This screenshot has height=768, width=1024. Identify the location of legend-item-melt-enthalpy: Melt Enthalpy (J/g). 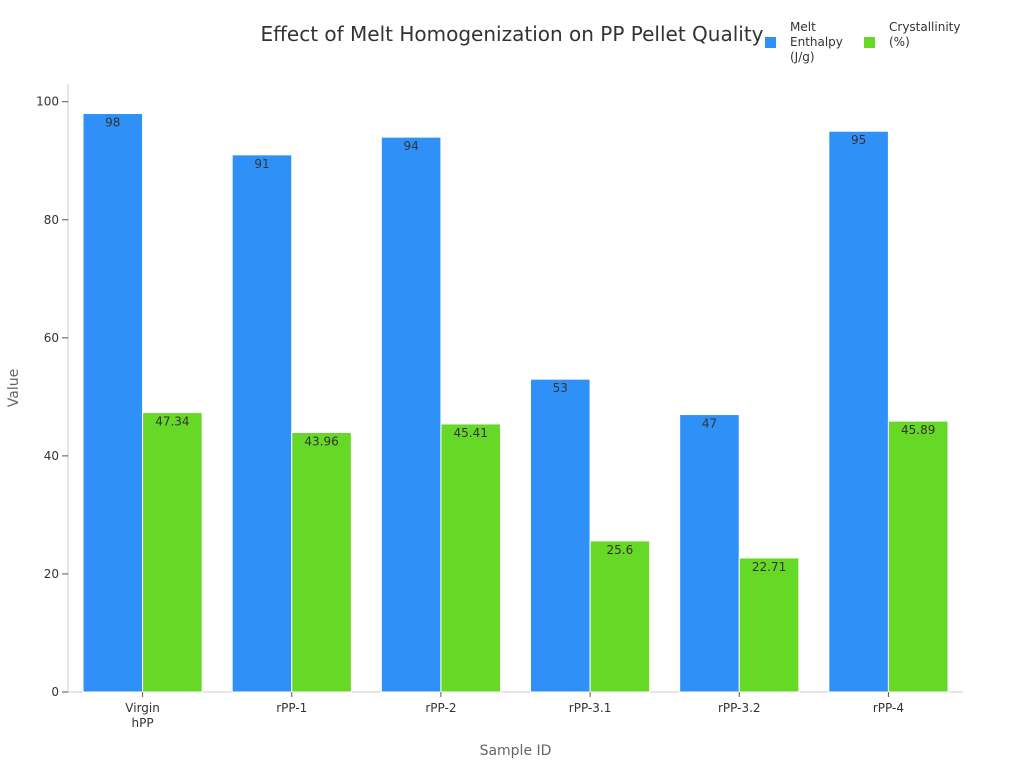
(808, 42).